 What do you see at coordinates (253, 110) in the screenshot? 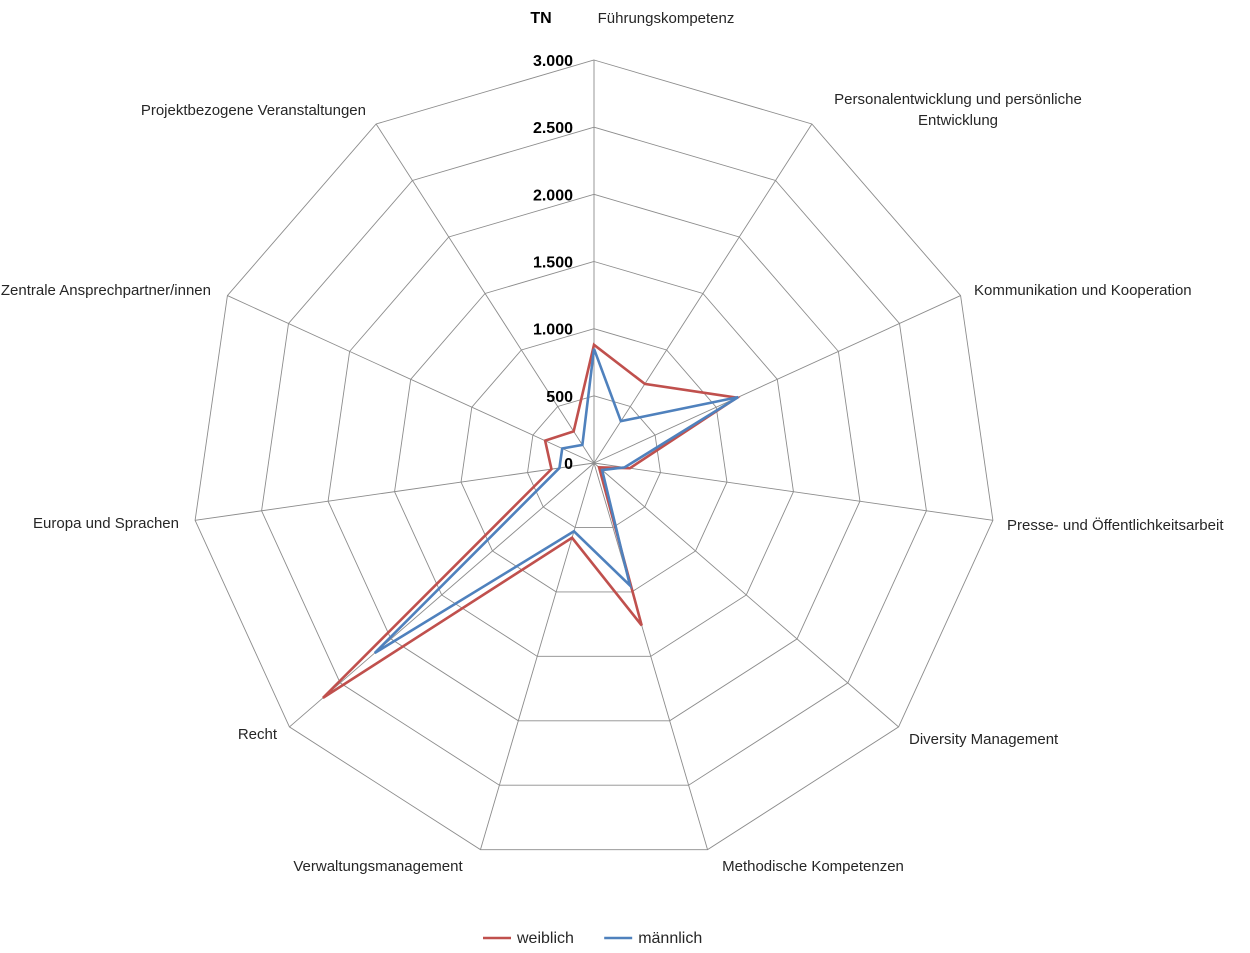
I see `category-label: Projektbezogene Veranstaltungen` at bounding box center [253, 110].